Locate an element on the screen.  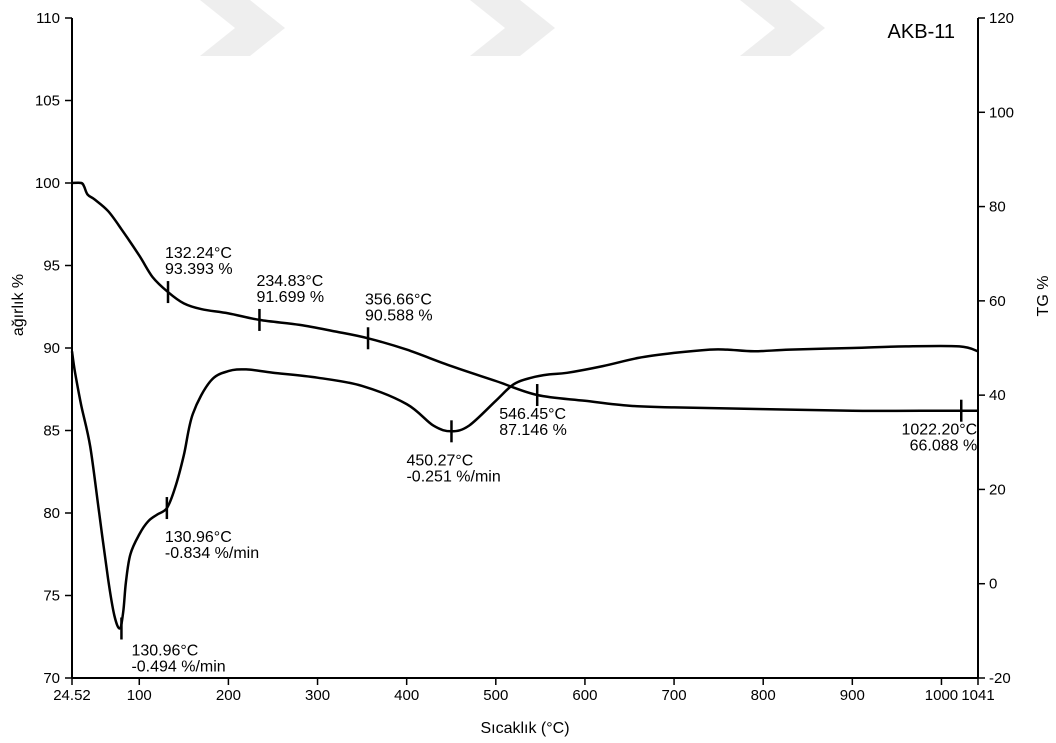
marker-label: 450.27°C is located at coordinates (439, 460).